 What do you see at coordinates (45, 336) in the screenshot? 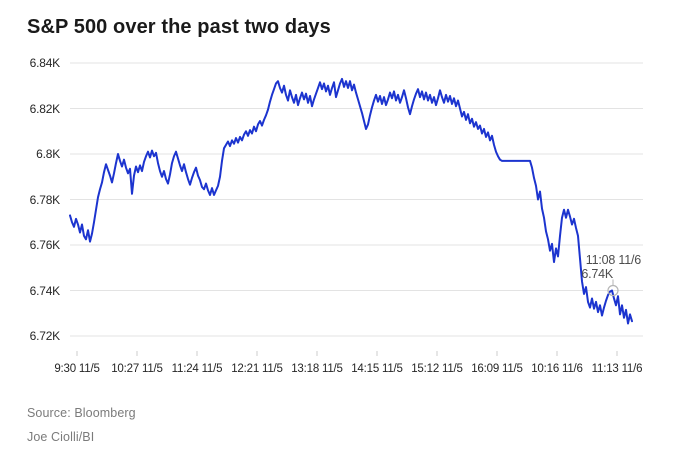
I see `y-axis-label: 6.72K` at bounding box center [45, 336].